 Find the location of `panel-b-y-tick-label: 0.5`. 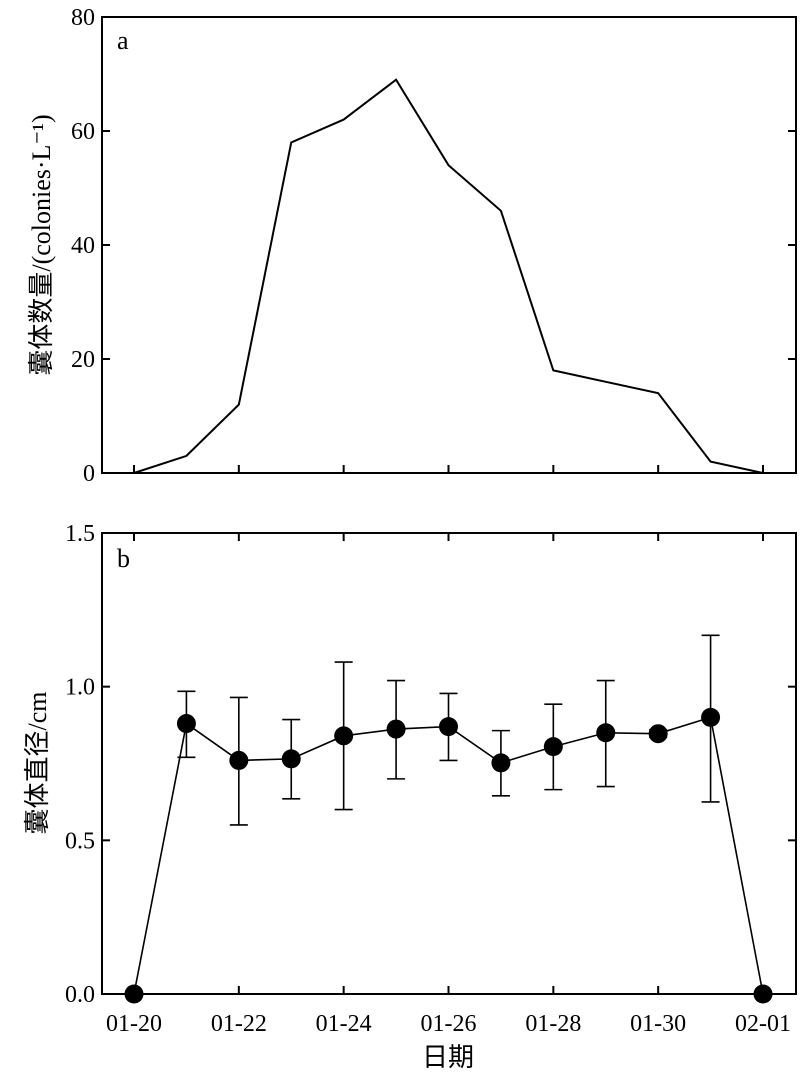

panel-b-y-tick-label: 0.5 is located at coordinates (80, 841).